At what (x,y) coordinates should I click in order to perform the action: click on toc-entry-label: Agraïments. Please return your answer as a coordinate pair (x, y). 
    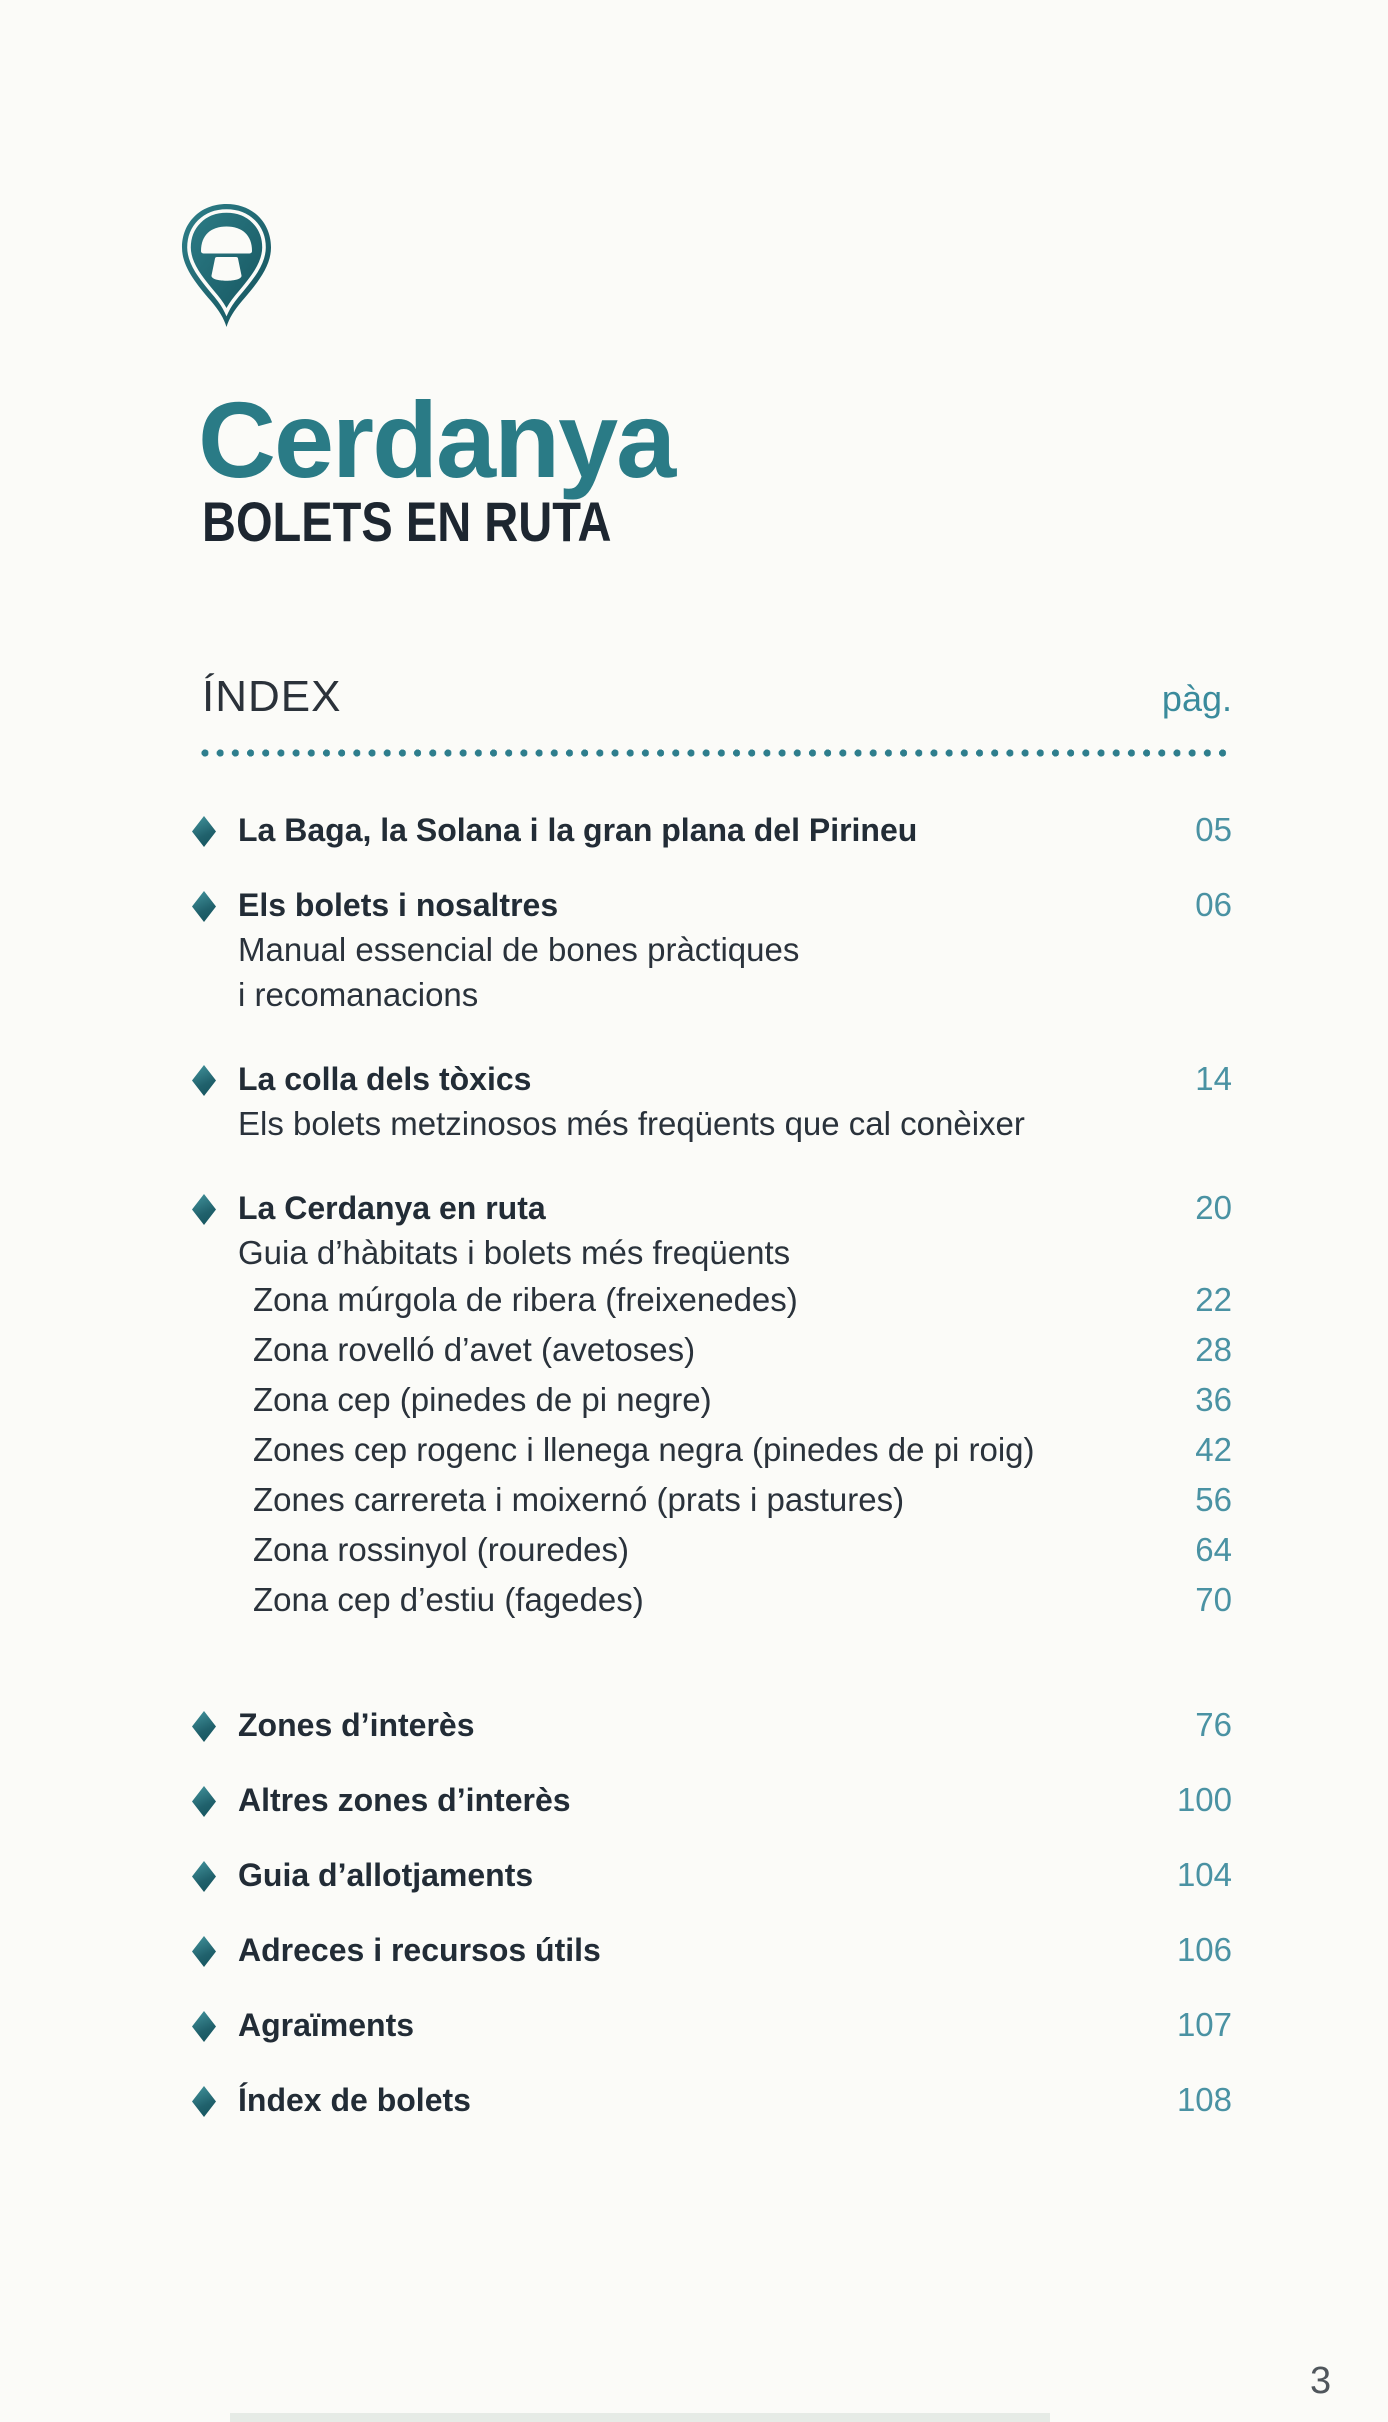
    Looking at the image, I should click on (326, 2025).